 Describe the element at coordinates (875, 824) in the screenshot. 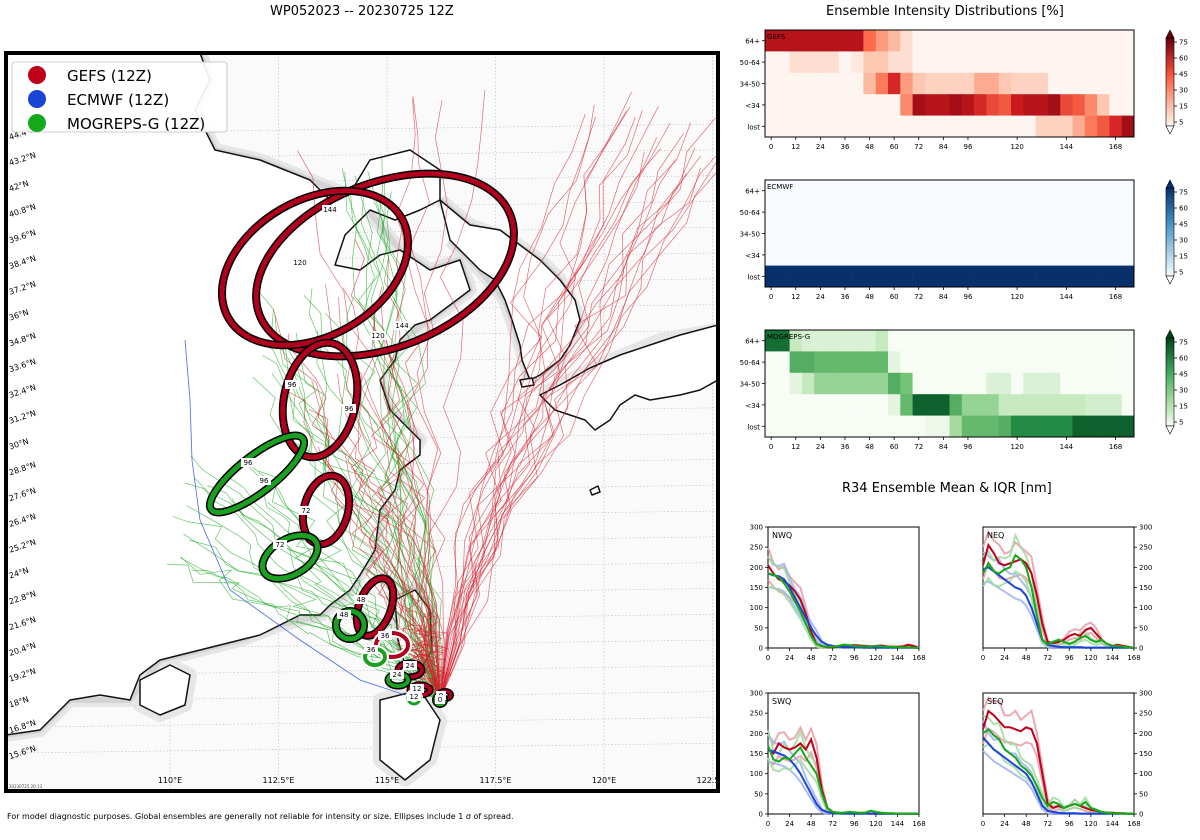

I see `x-tick-label: 120` at that location.